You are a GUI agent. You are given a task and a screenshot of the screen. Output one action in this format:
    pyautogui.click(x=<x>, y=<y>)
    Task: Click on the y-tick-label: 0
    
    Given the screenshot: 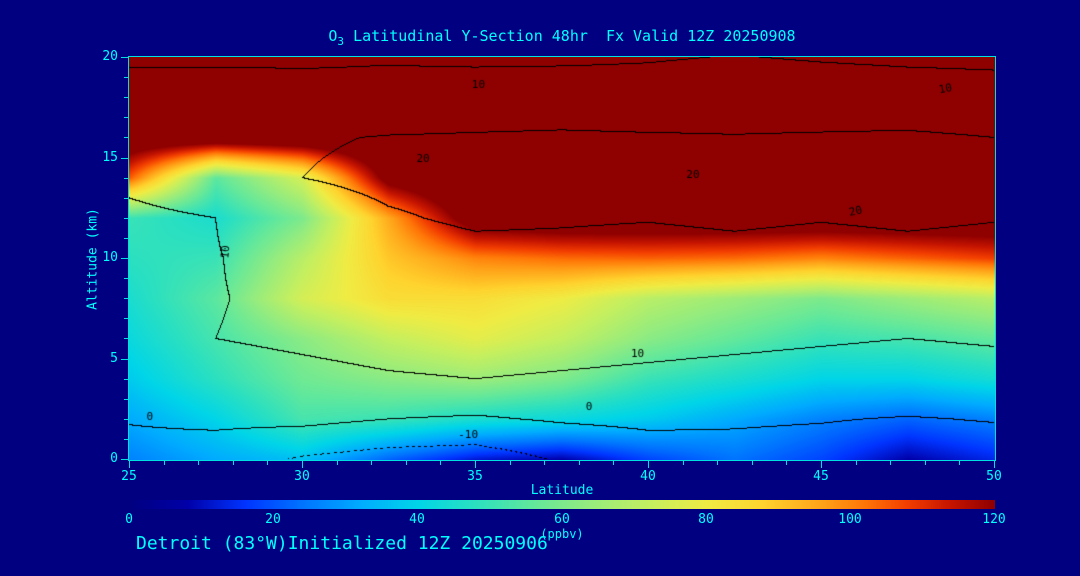 What is the action you would take?
    pyautogui.click(x=114, y=458)
    